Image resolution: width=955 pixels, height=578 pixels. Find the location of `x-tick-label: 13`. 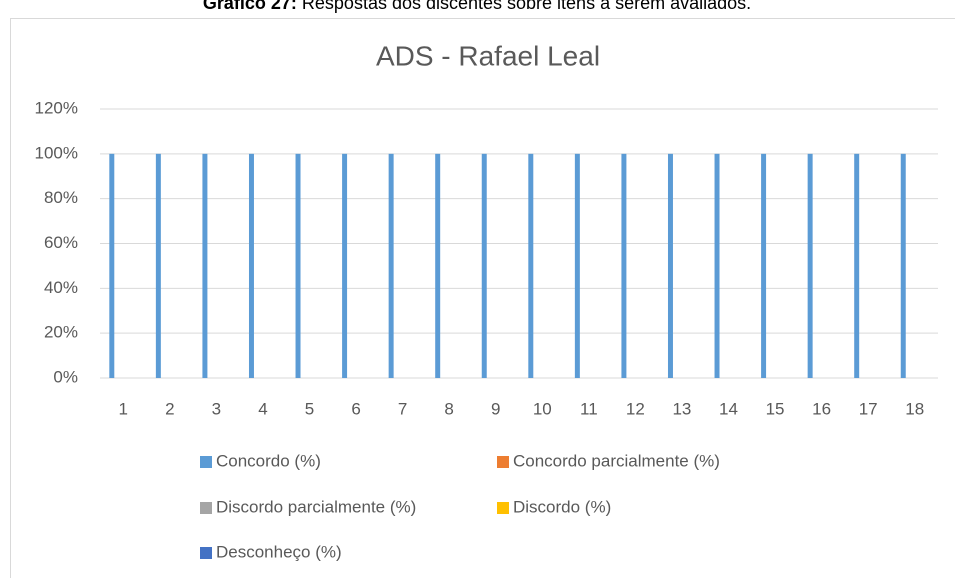

x-tick-label: 13 is located at coordinates (681, 408).